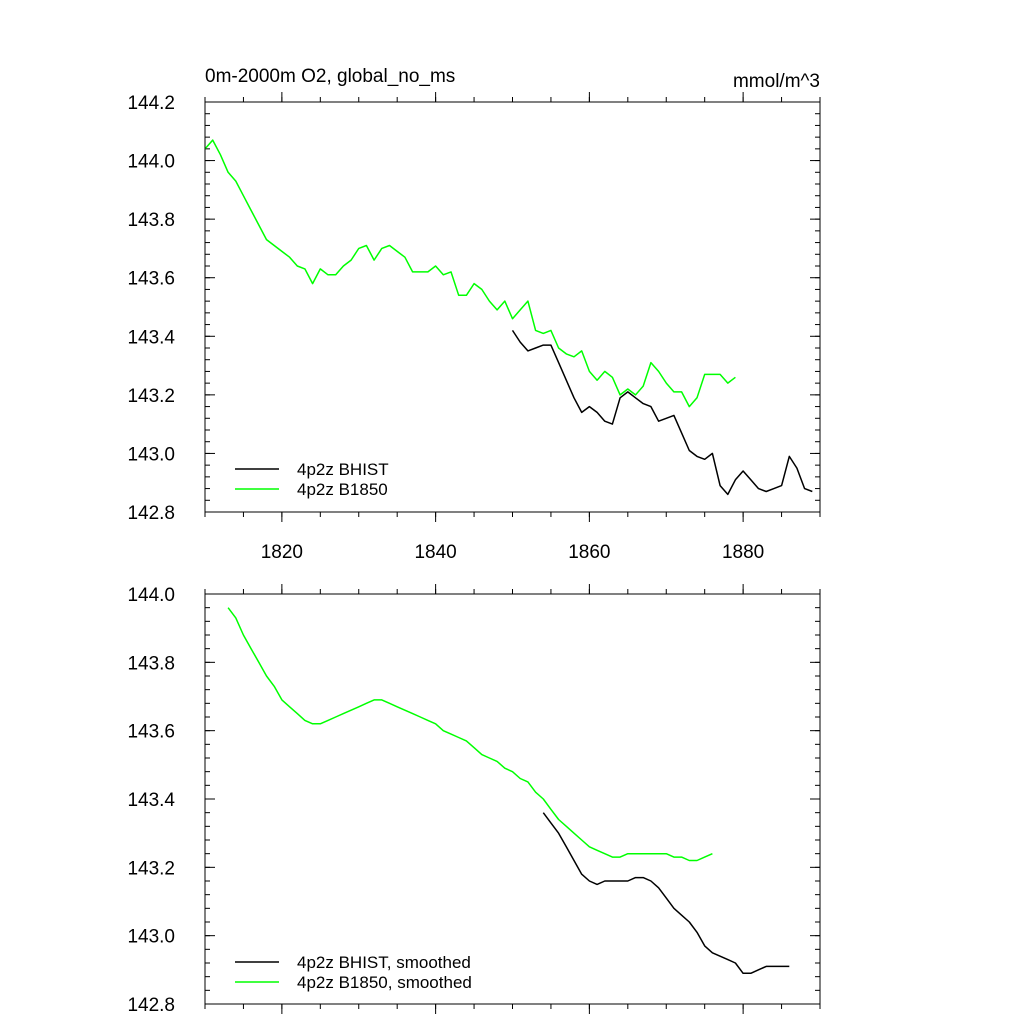 Image resolution: width=1024 pixels, height=1024 pixels. I want to click on top-legend: 4p2z BHIST 4p2z B1850, so click(312, 479).